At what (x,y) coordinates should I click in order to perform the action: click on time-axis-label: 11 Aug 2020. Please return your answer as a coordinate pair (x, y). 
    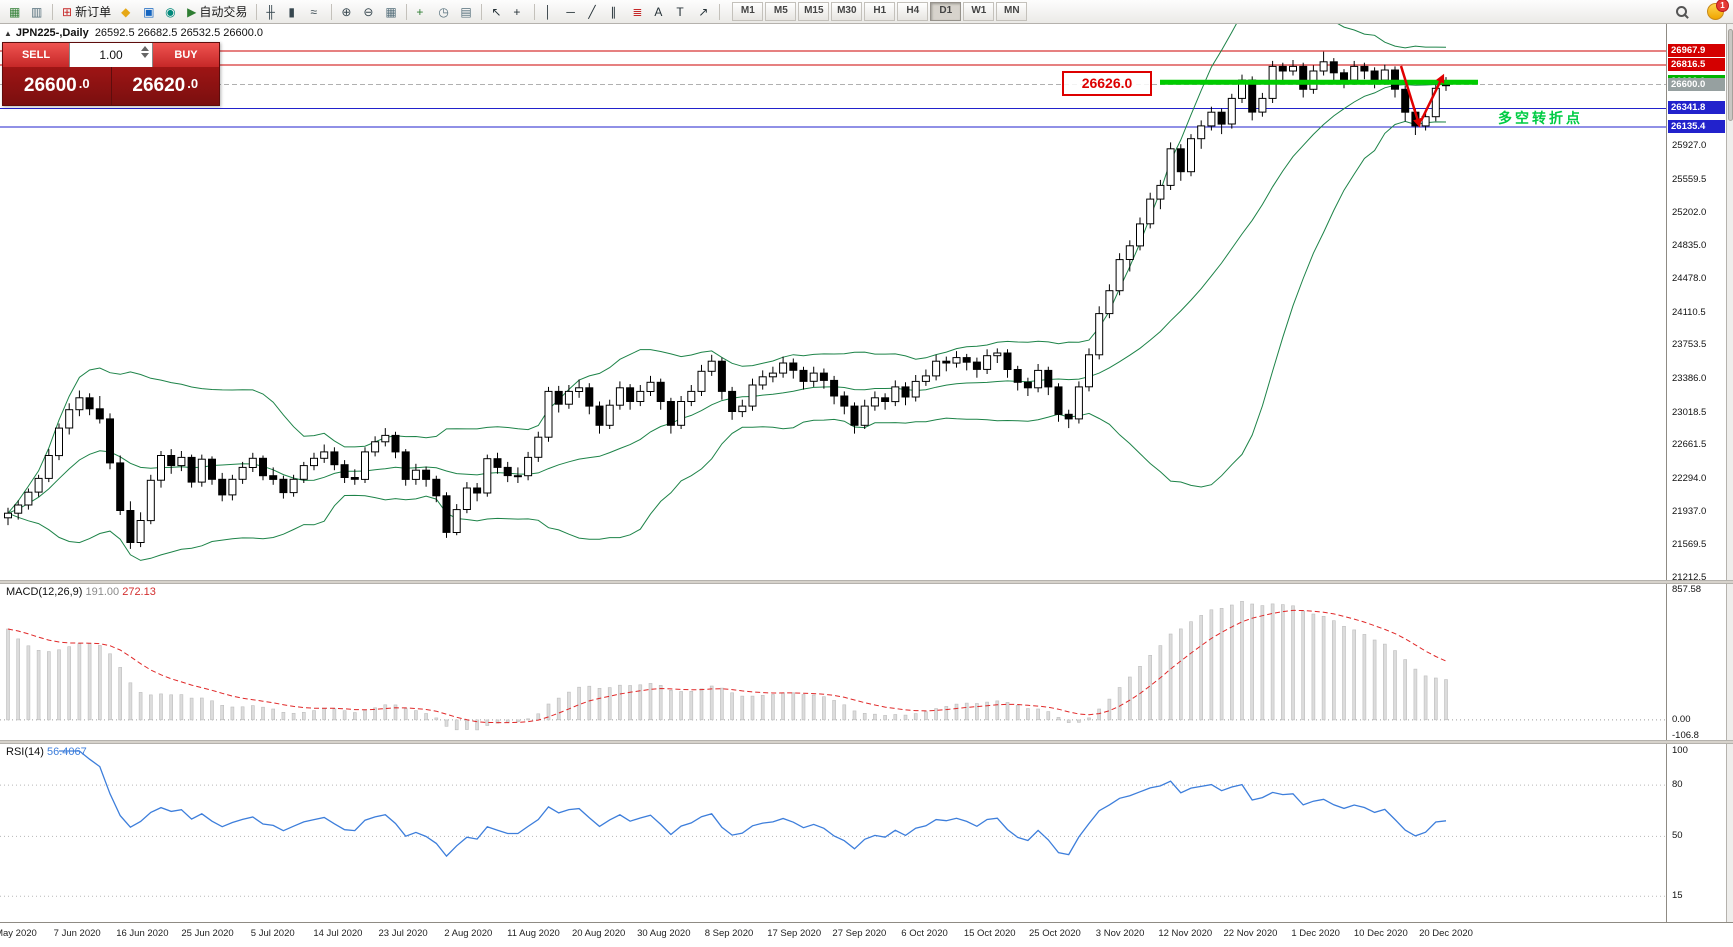
    Looking at the image, I should click on (533, 933).